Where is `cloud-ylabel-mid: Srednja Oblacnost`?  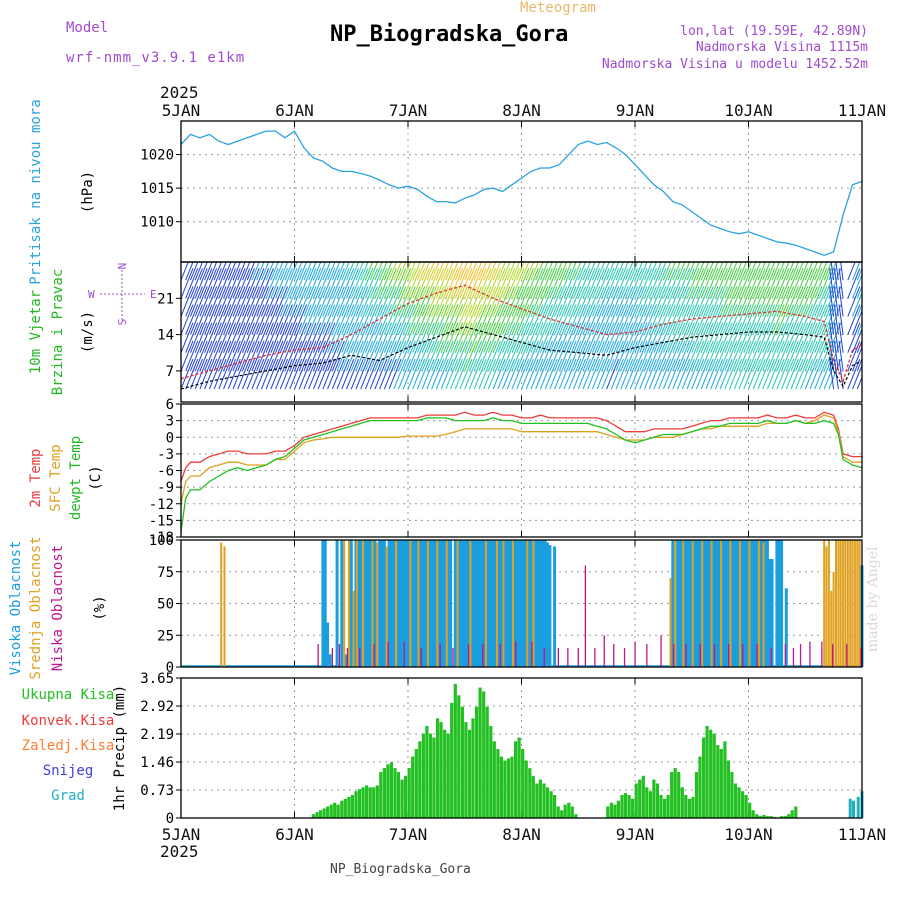 cloud-ylabel-mid: Srednja Oblacnost is located at coordinates (36, 607).